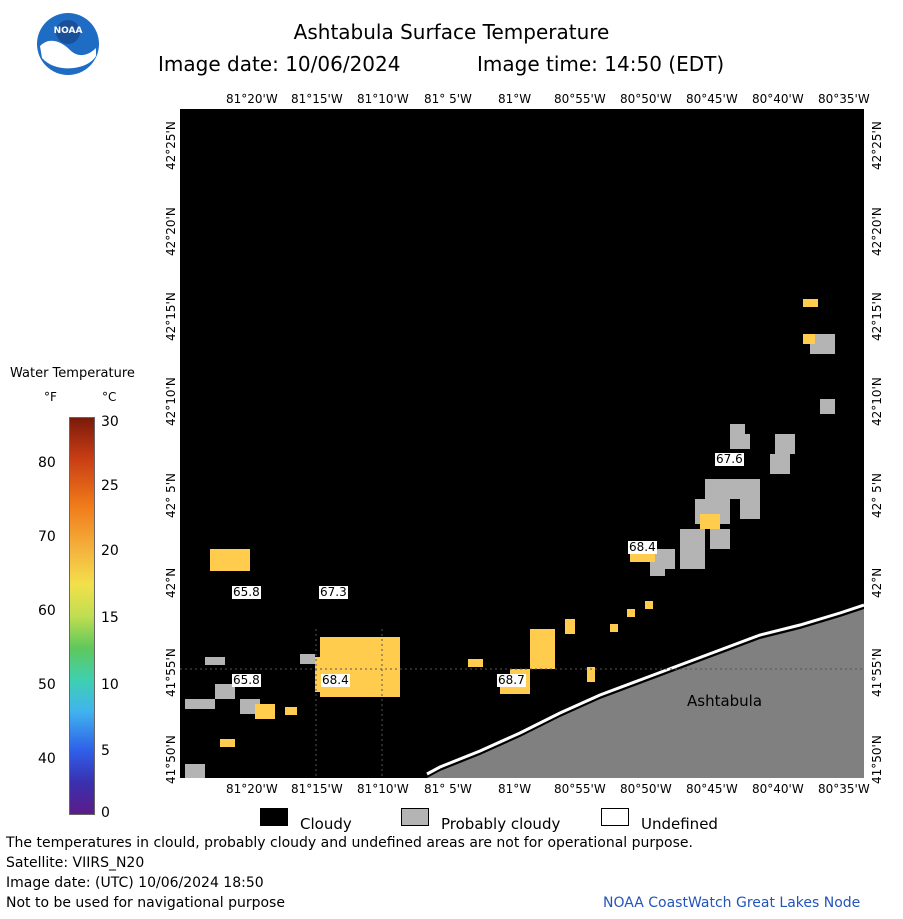 This screenshot has height=919, width=903. Describe the element at coordinates (109, 397) in the screenshot. I see `scale-unit-c: °C` at that location.